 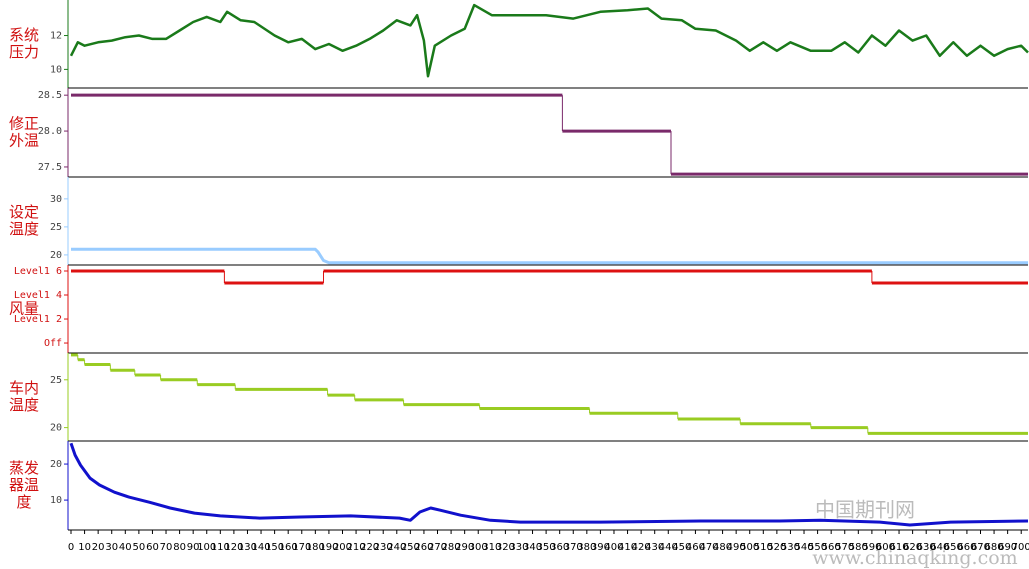 I want to click on x-tick-label: 670, so click(x=980, y=547).